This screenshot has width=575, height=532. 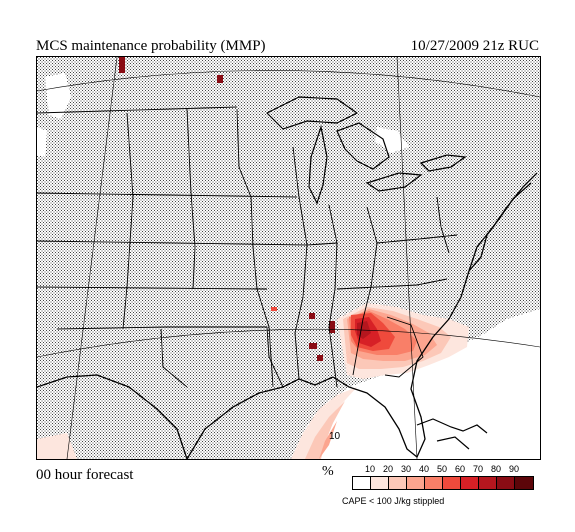 What do you see at coordinates (514, 469) in the screenshot?
I see `legend-tick-label: 90` at bounding box center [514, 469].